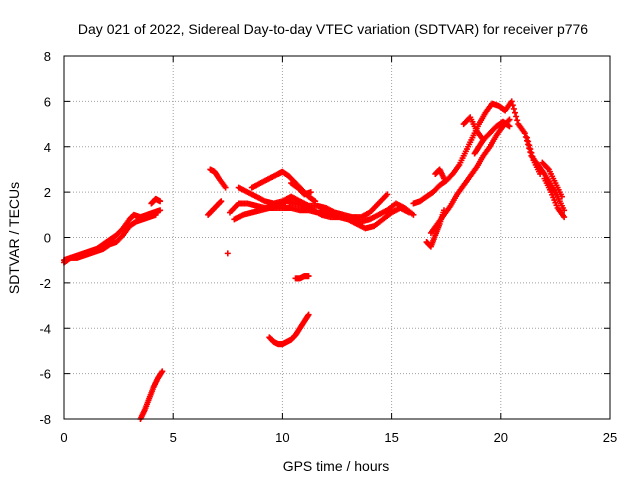  Describe the element at coordinates (47, 147) in the screenshot. I see `y-tick-label: 4` at that location.